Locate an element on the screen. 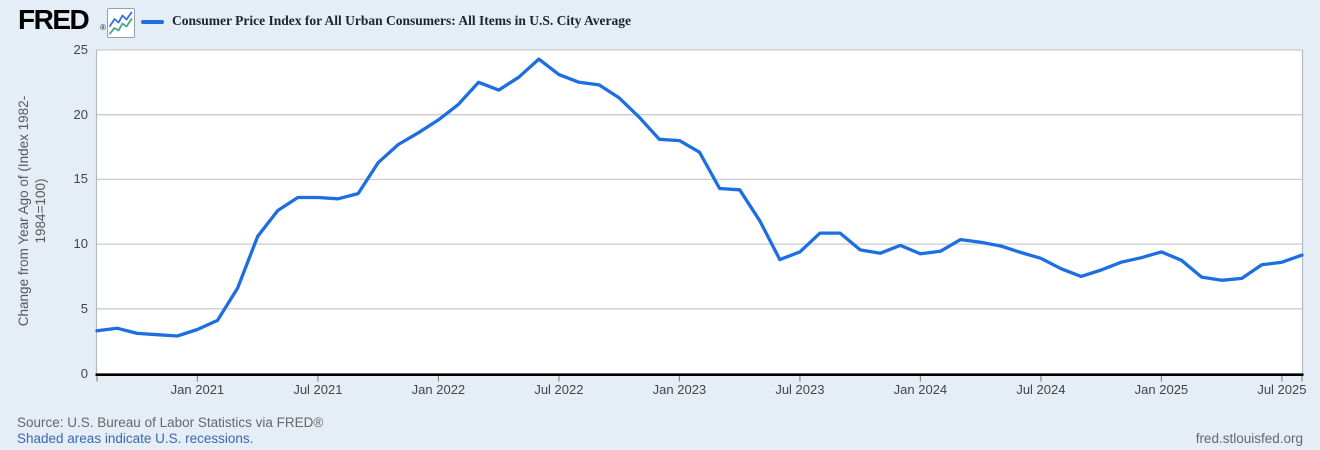 The image size is (1320, 450). recession-note-link: Shaded areas indicate U.S. recessions. is located at coordinates (135, 438).